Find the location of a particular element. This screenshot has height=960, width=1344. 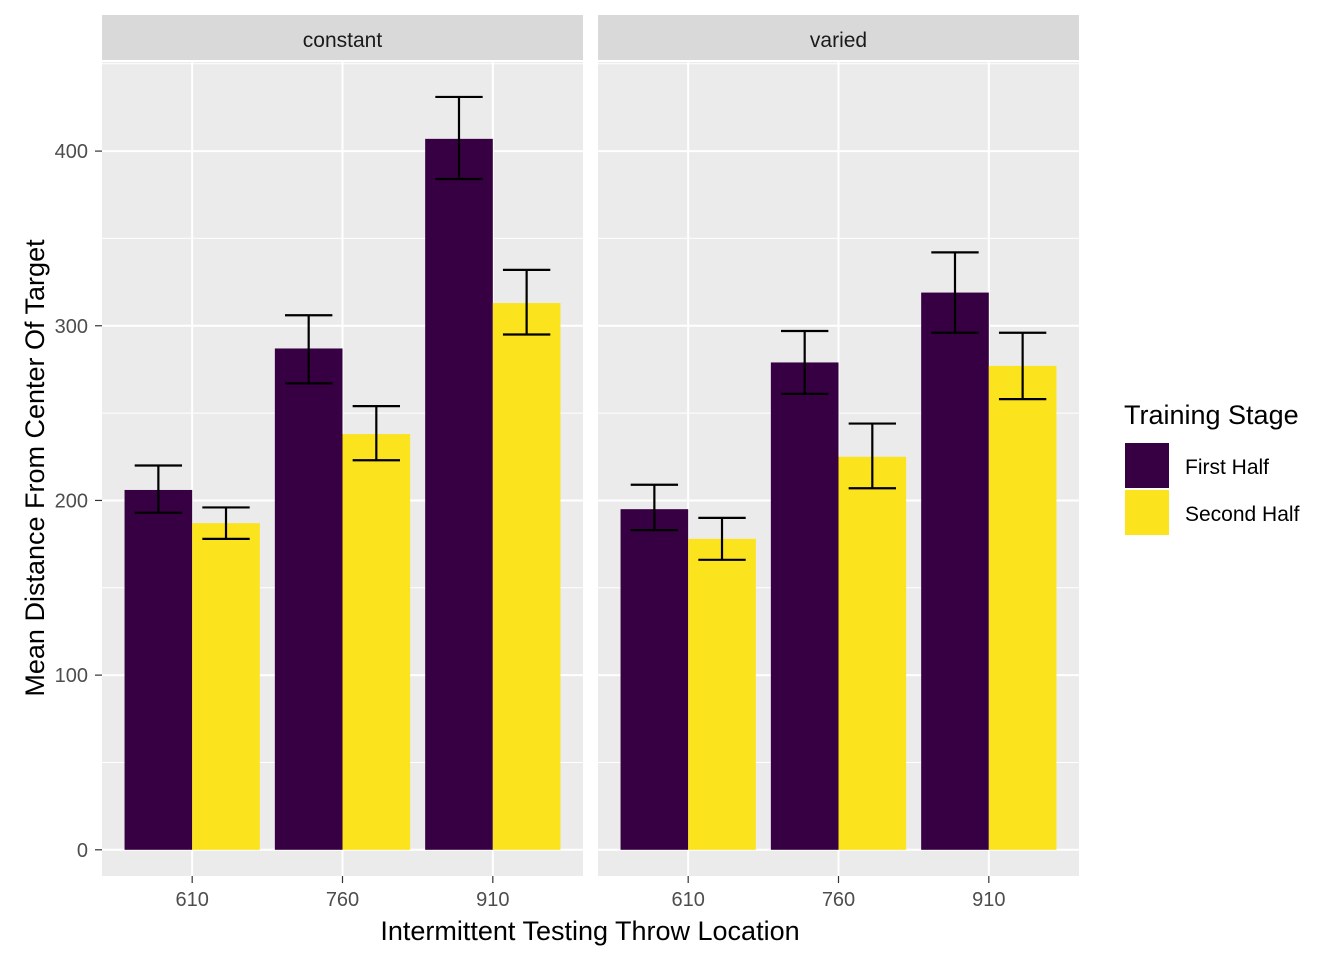

bar-varied-610-second-half is located at coordinates (722, 694).